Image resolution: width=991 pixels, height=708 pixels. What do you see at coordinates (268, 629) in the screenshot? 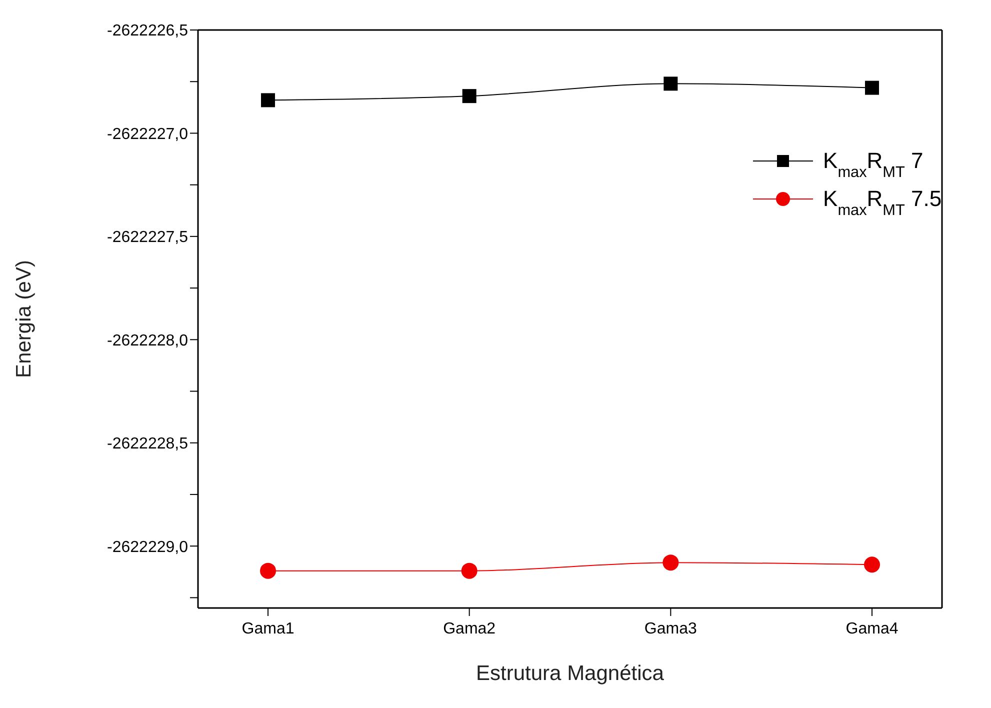
I see `x-tick-label: Gama1` at bounding box center [268, 629].